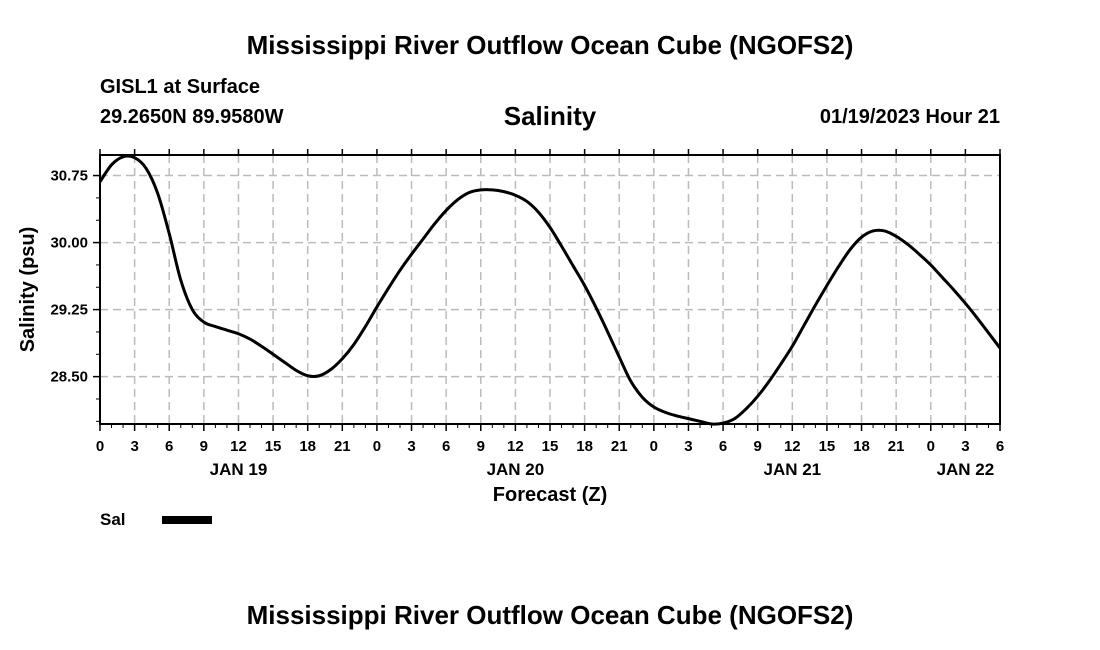 The height and width of the screenshot is (650, 1100). Describe the element at coordinates (550, 116) in the screenshot. I see `variable-title: Salinity` at that location.